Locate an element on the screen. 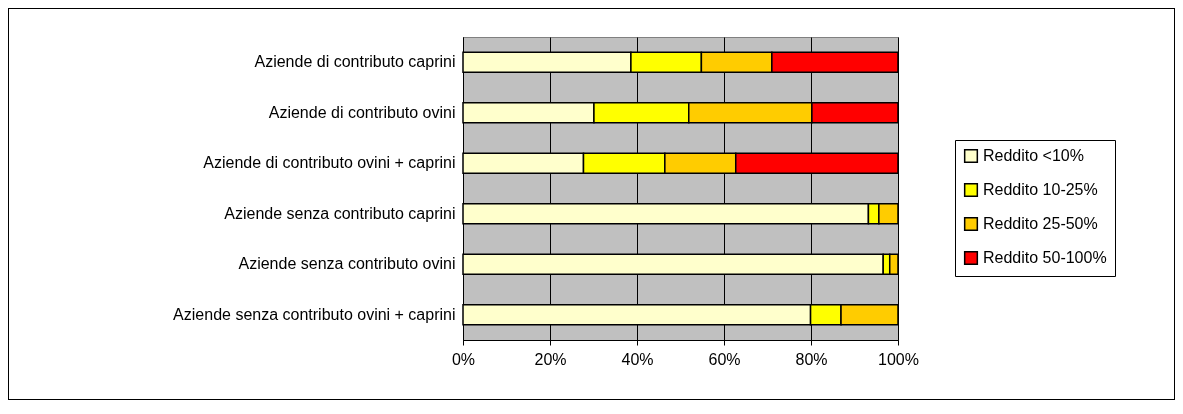 The height and width of the screenshot is (414, 1183). y-tick-label: Aziende senza contributo ovini + caprini is located at coordinates (314, 314).